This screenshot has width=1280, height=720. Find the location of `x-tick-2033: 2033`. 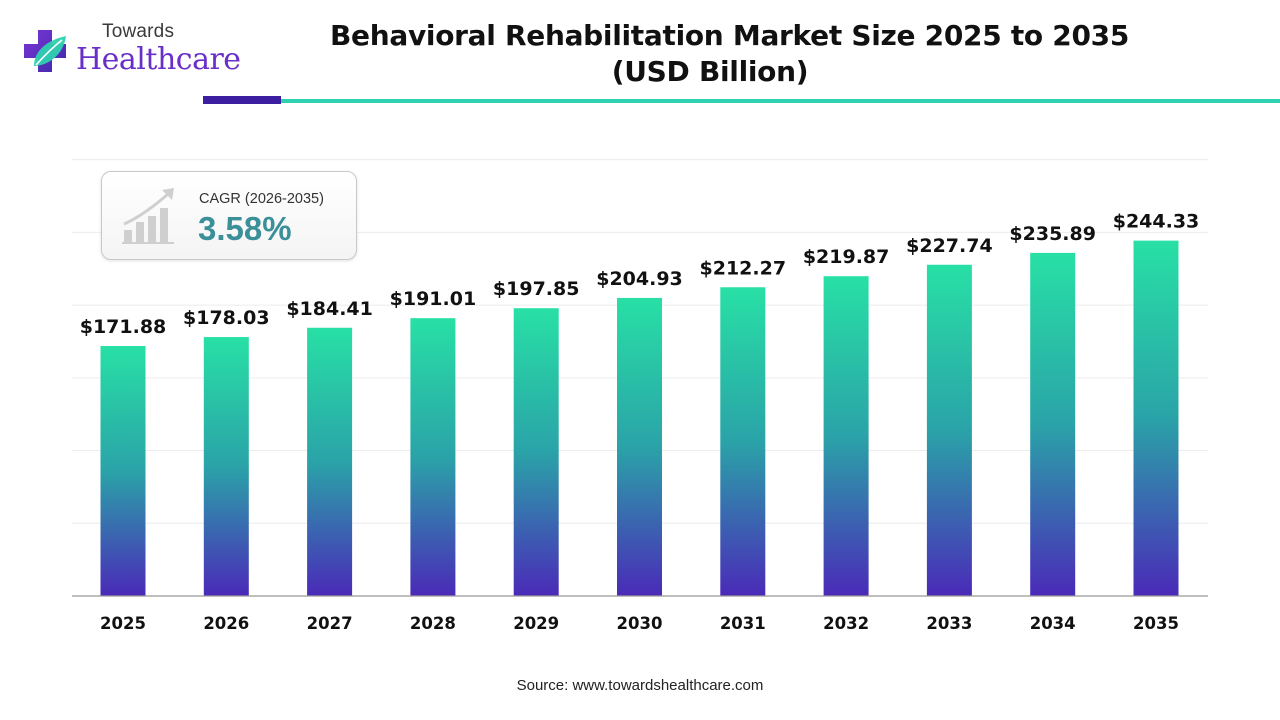

x-tick-2033: 2033 is located at coordinates (949, 623).